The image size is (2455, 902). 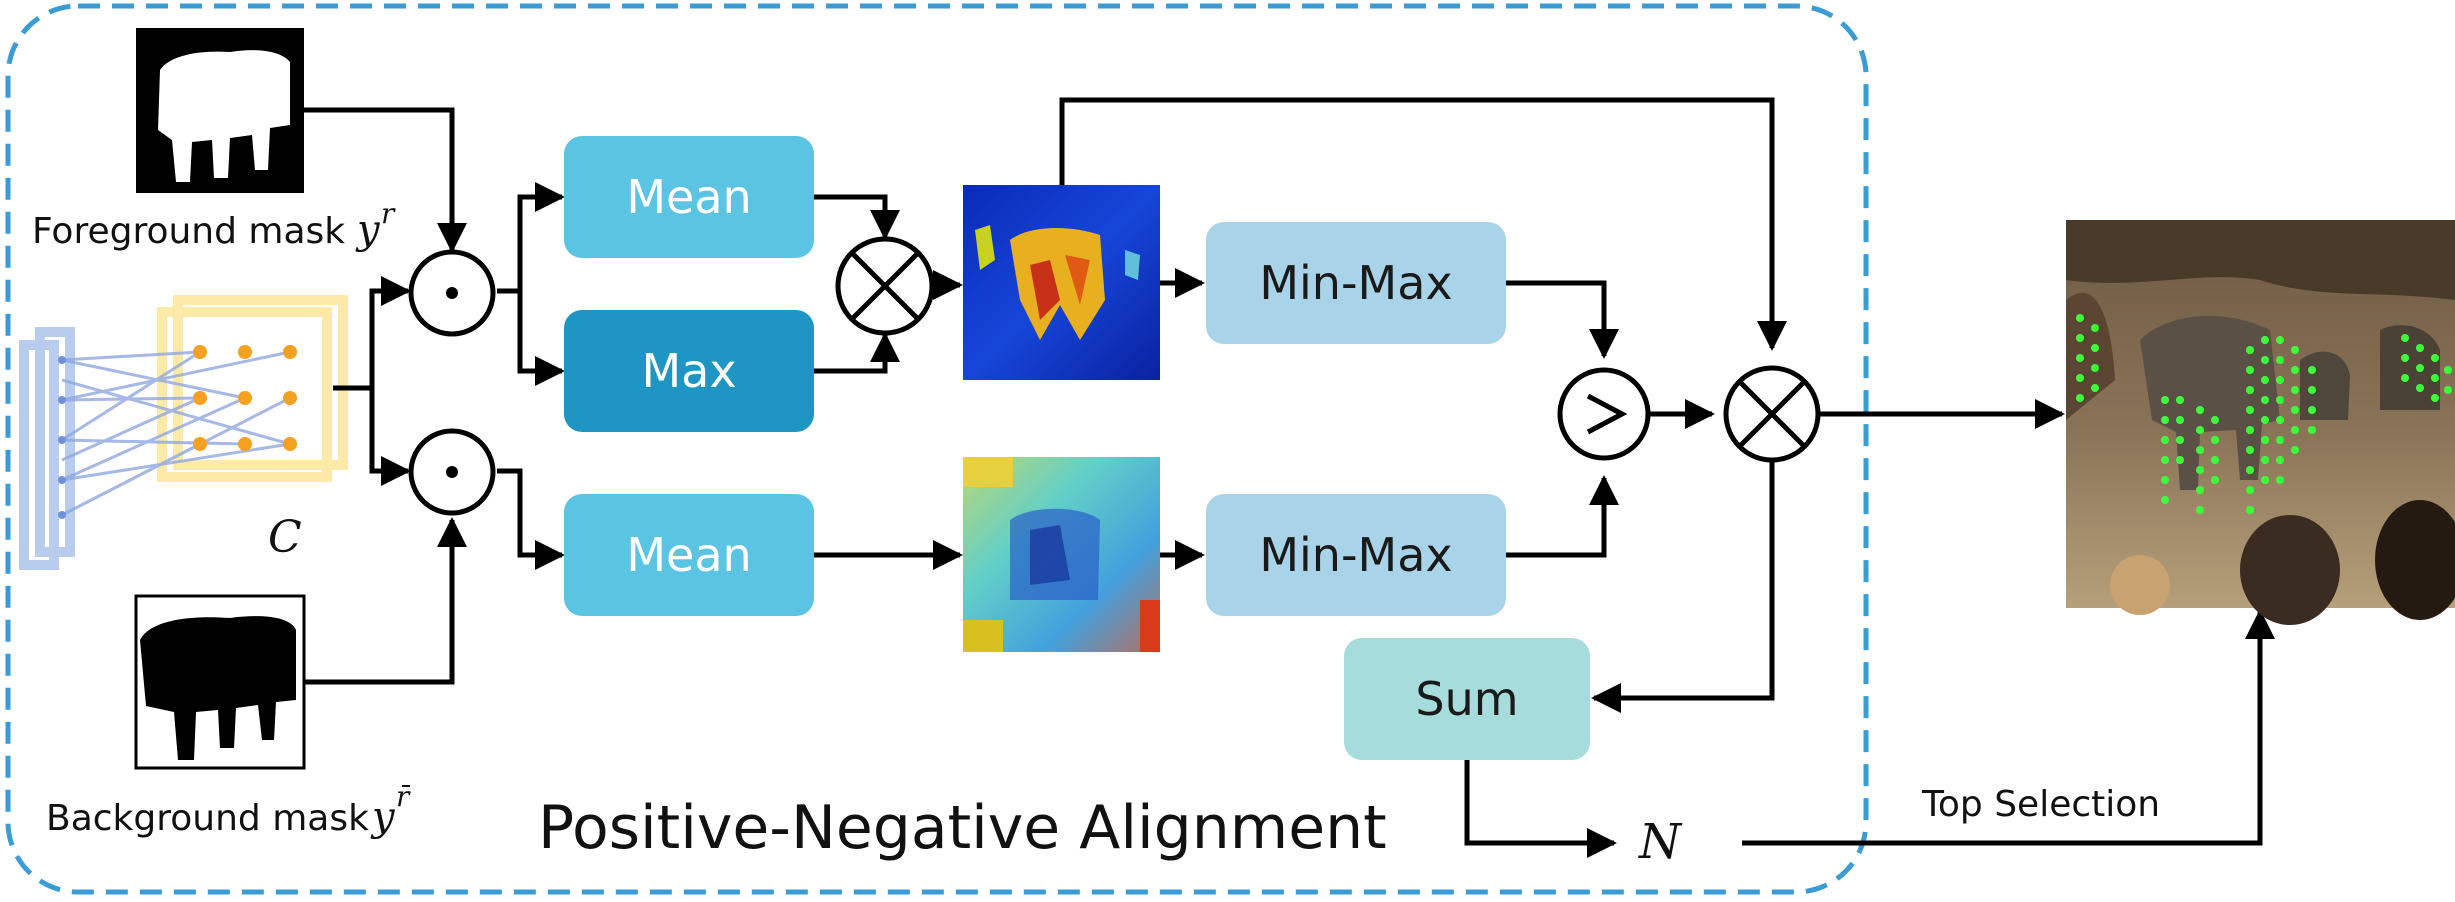 What do you see at coordinates (220, 110) in the screenshot?
I see `foreground-mask-image` at bounding box center [220, 110].